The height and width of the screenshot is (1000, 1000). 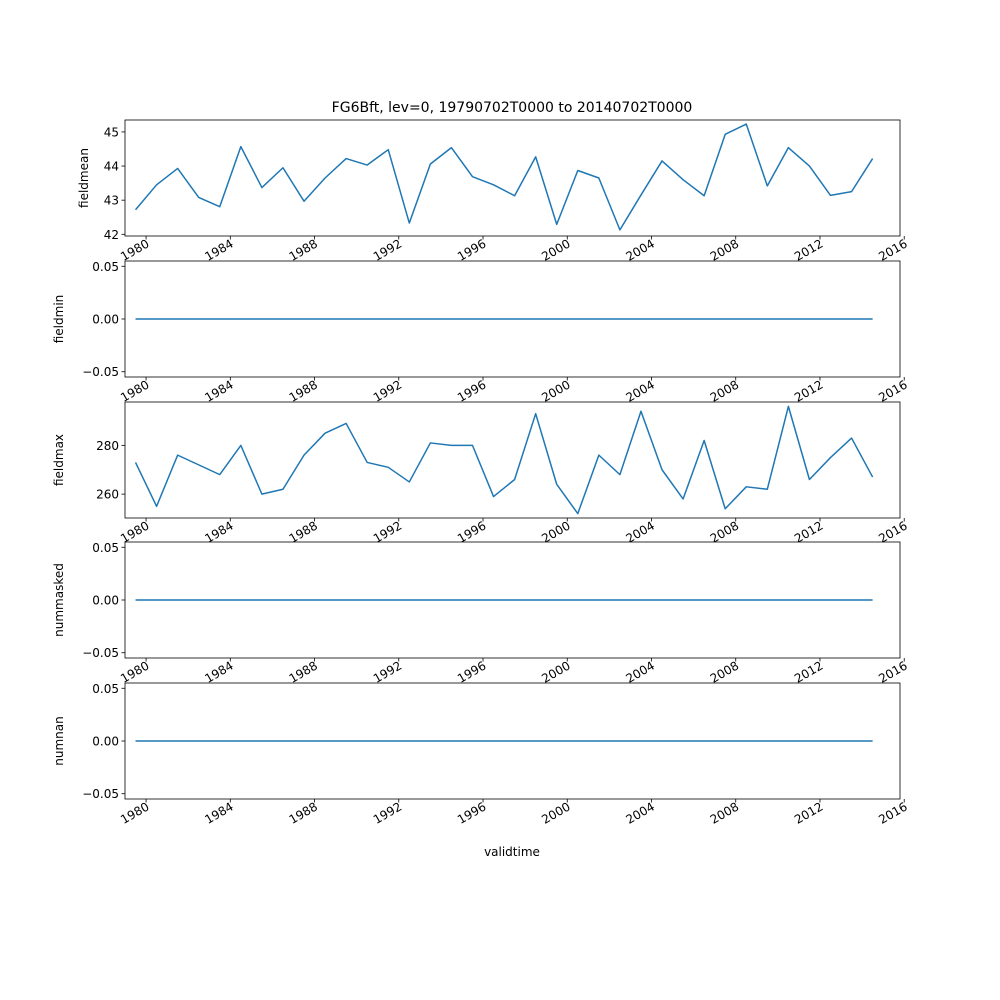 What do you see at coordinates (59, 460) in the screenshot?
I see `fieldmax-axis-label: fieldmax` at bounding box center [59, 460].